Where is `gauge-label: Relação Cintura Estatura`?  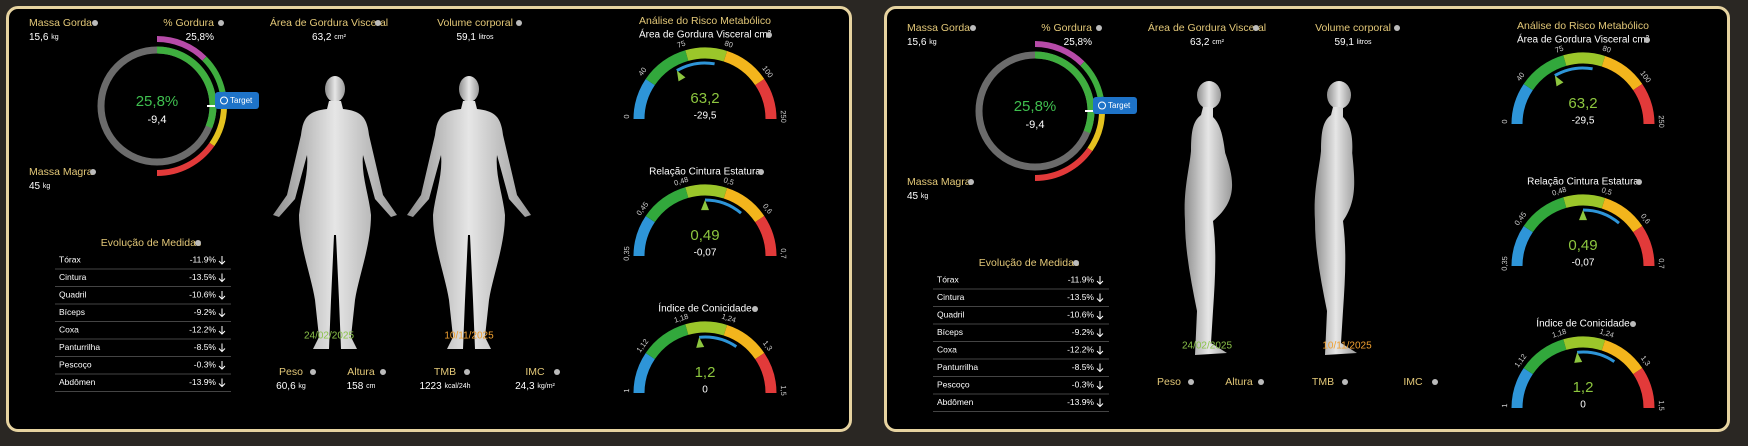
gauge-label: Relação Cintura Estatura is located at coordinates (1583, 182).